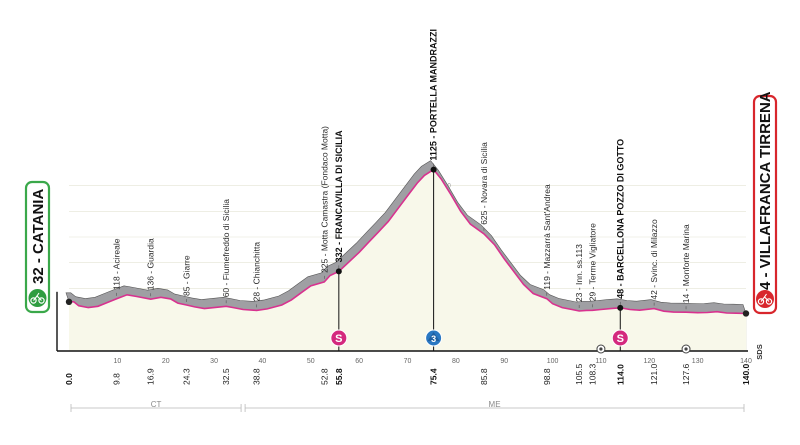 This screenshot has width=800, height=445. What do you see at coordinates (759, 351) in the screenshot?
I see `sds-logo: SDS` at bounding box center [759, 351].